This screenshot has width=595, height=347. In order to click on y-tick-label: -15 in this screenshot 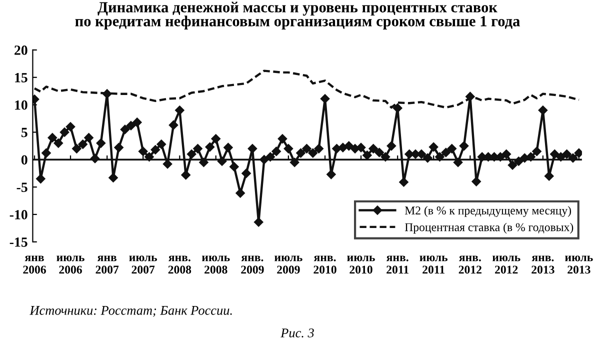, I will do `click(19, 242)`.